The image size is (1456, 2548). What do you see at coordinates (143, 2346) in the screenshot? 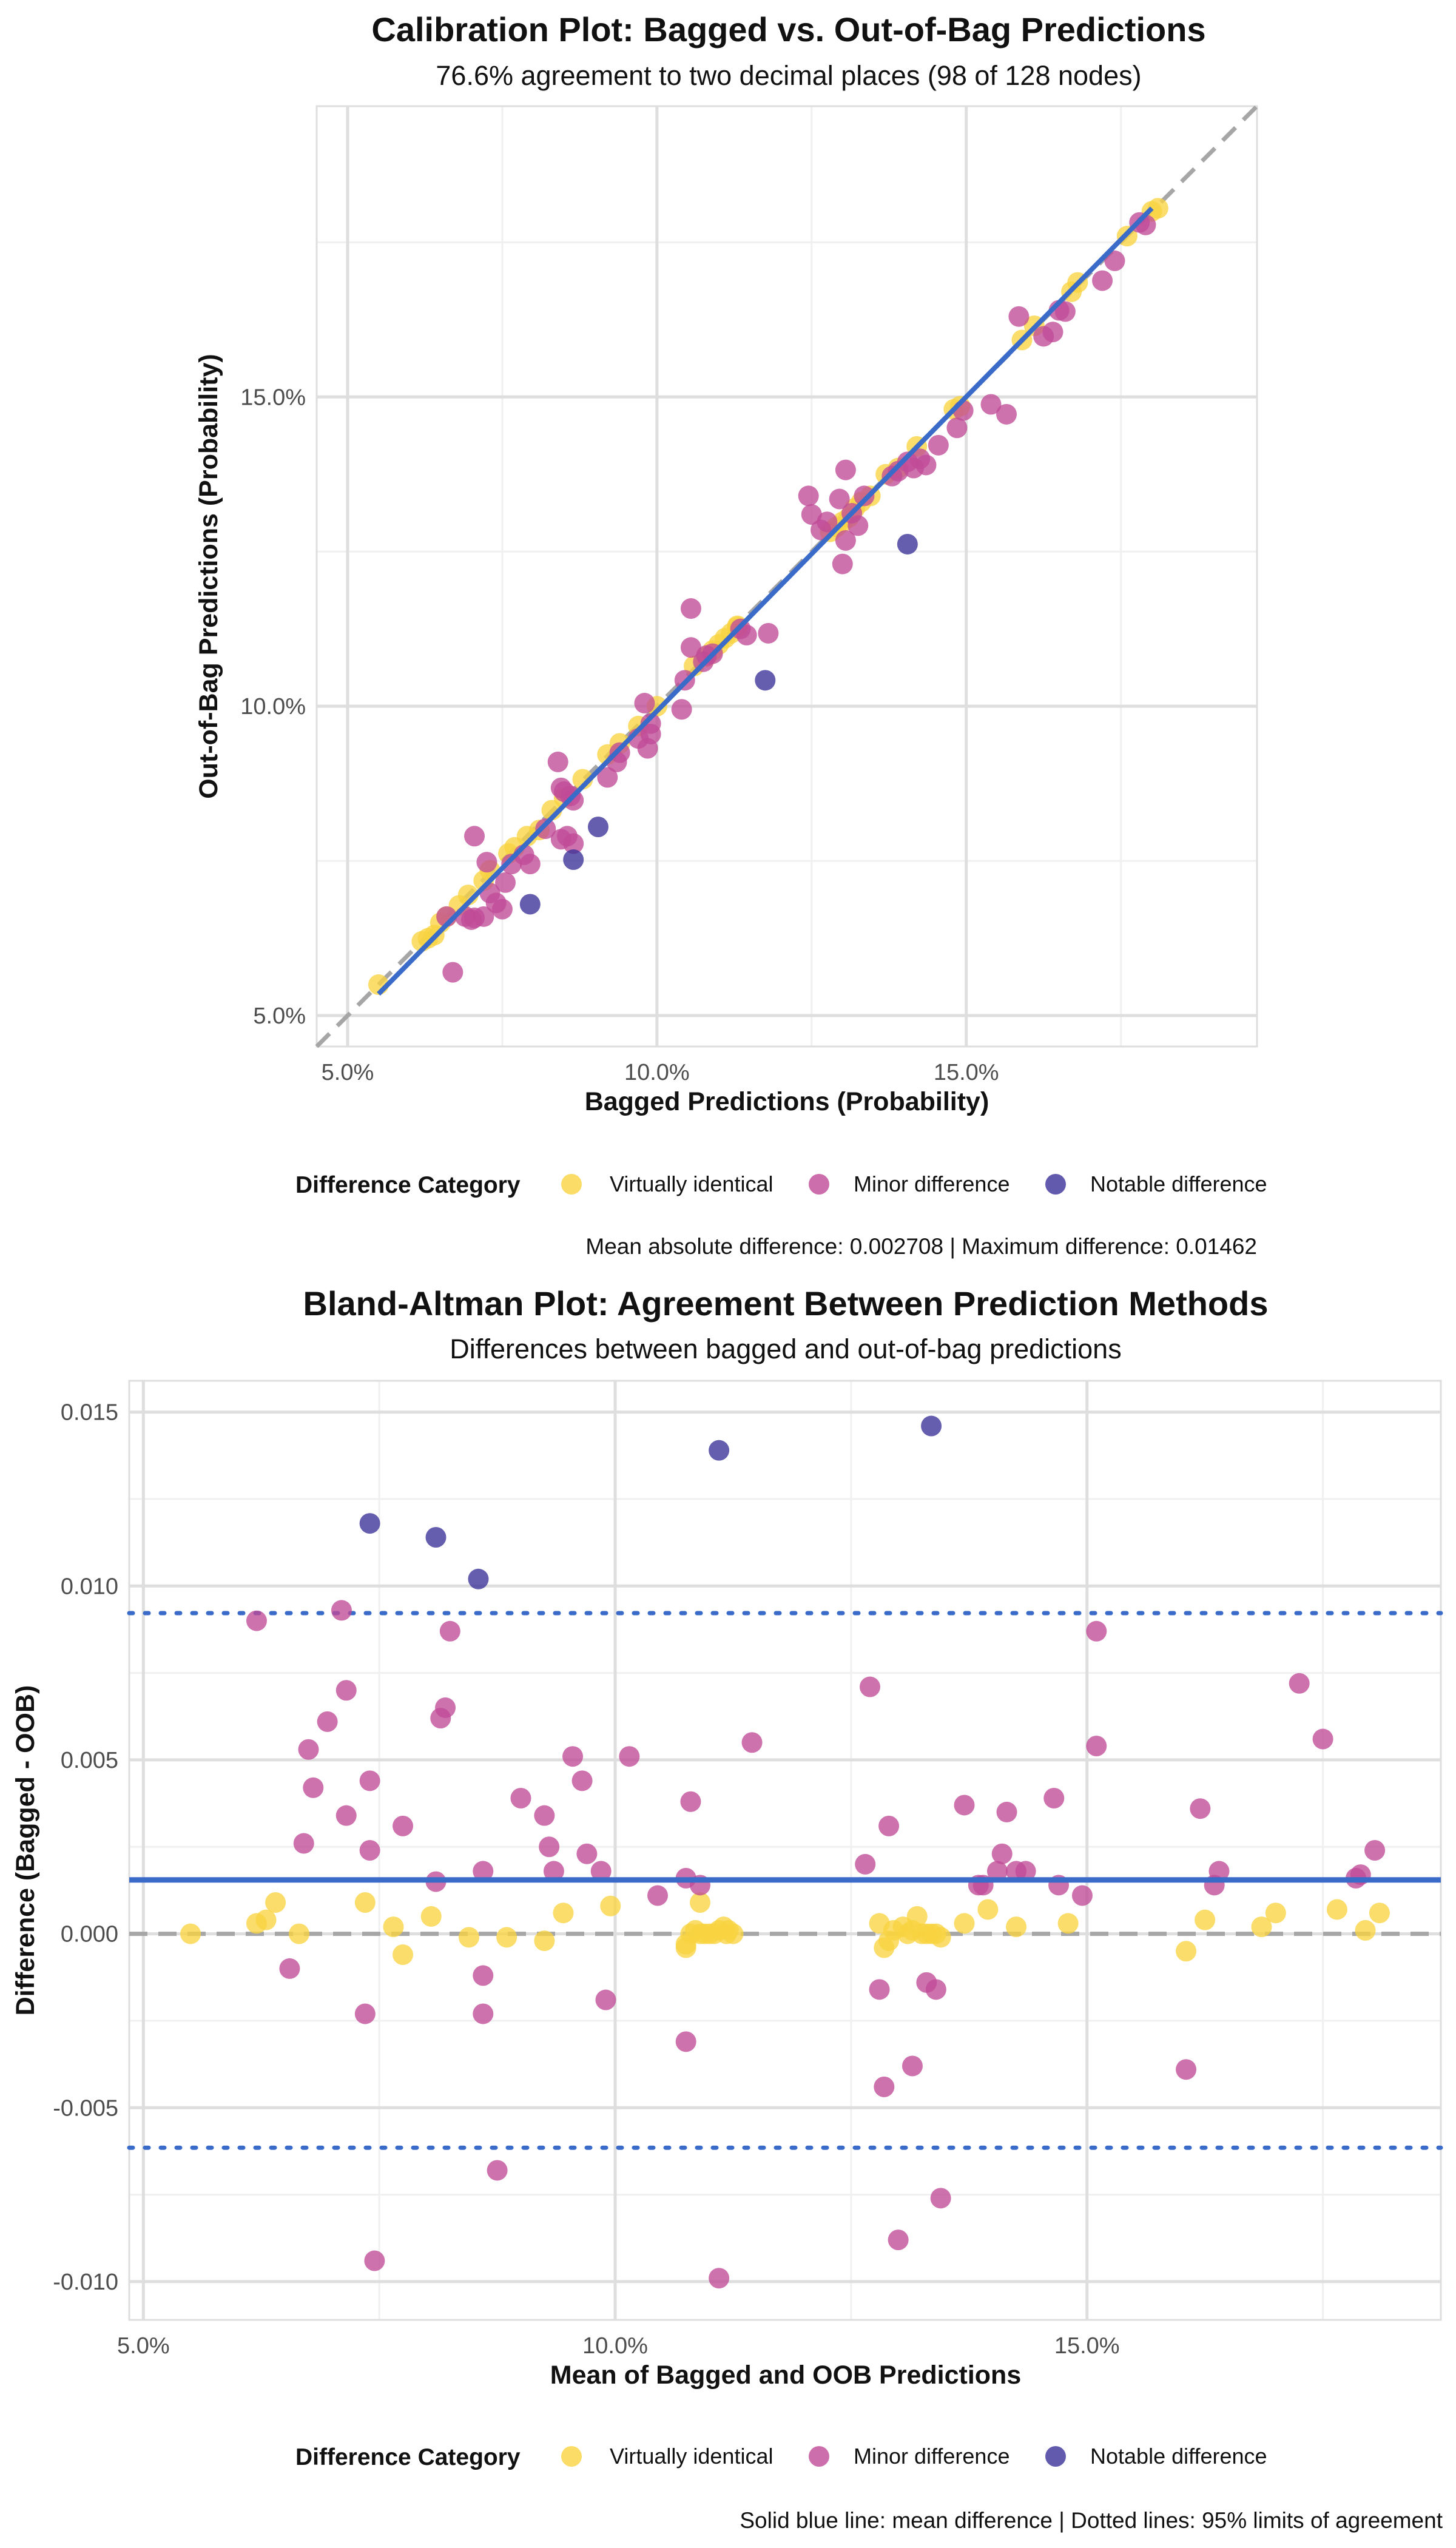
I see `bland-altman-x-tick-label: 5.0%` at bounding box center [143, 2346].